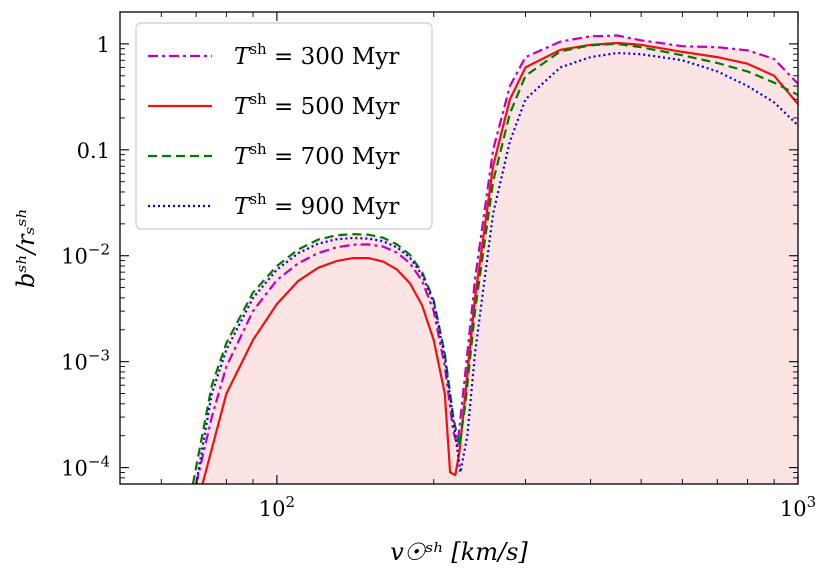 Image resolution: width=831 pixels, height=578 pixels. I want to click on legend-box, so click(284, 126).